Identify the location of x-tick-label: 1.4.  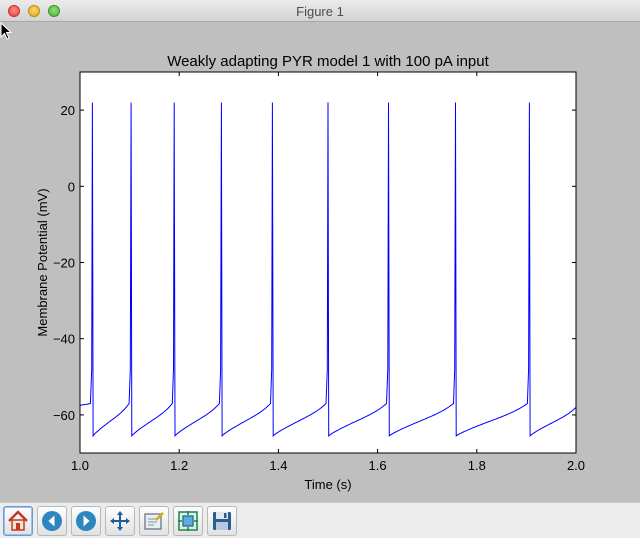
(278, 465).